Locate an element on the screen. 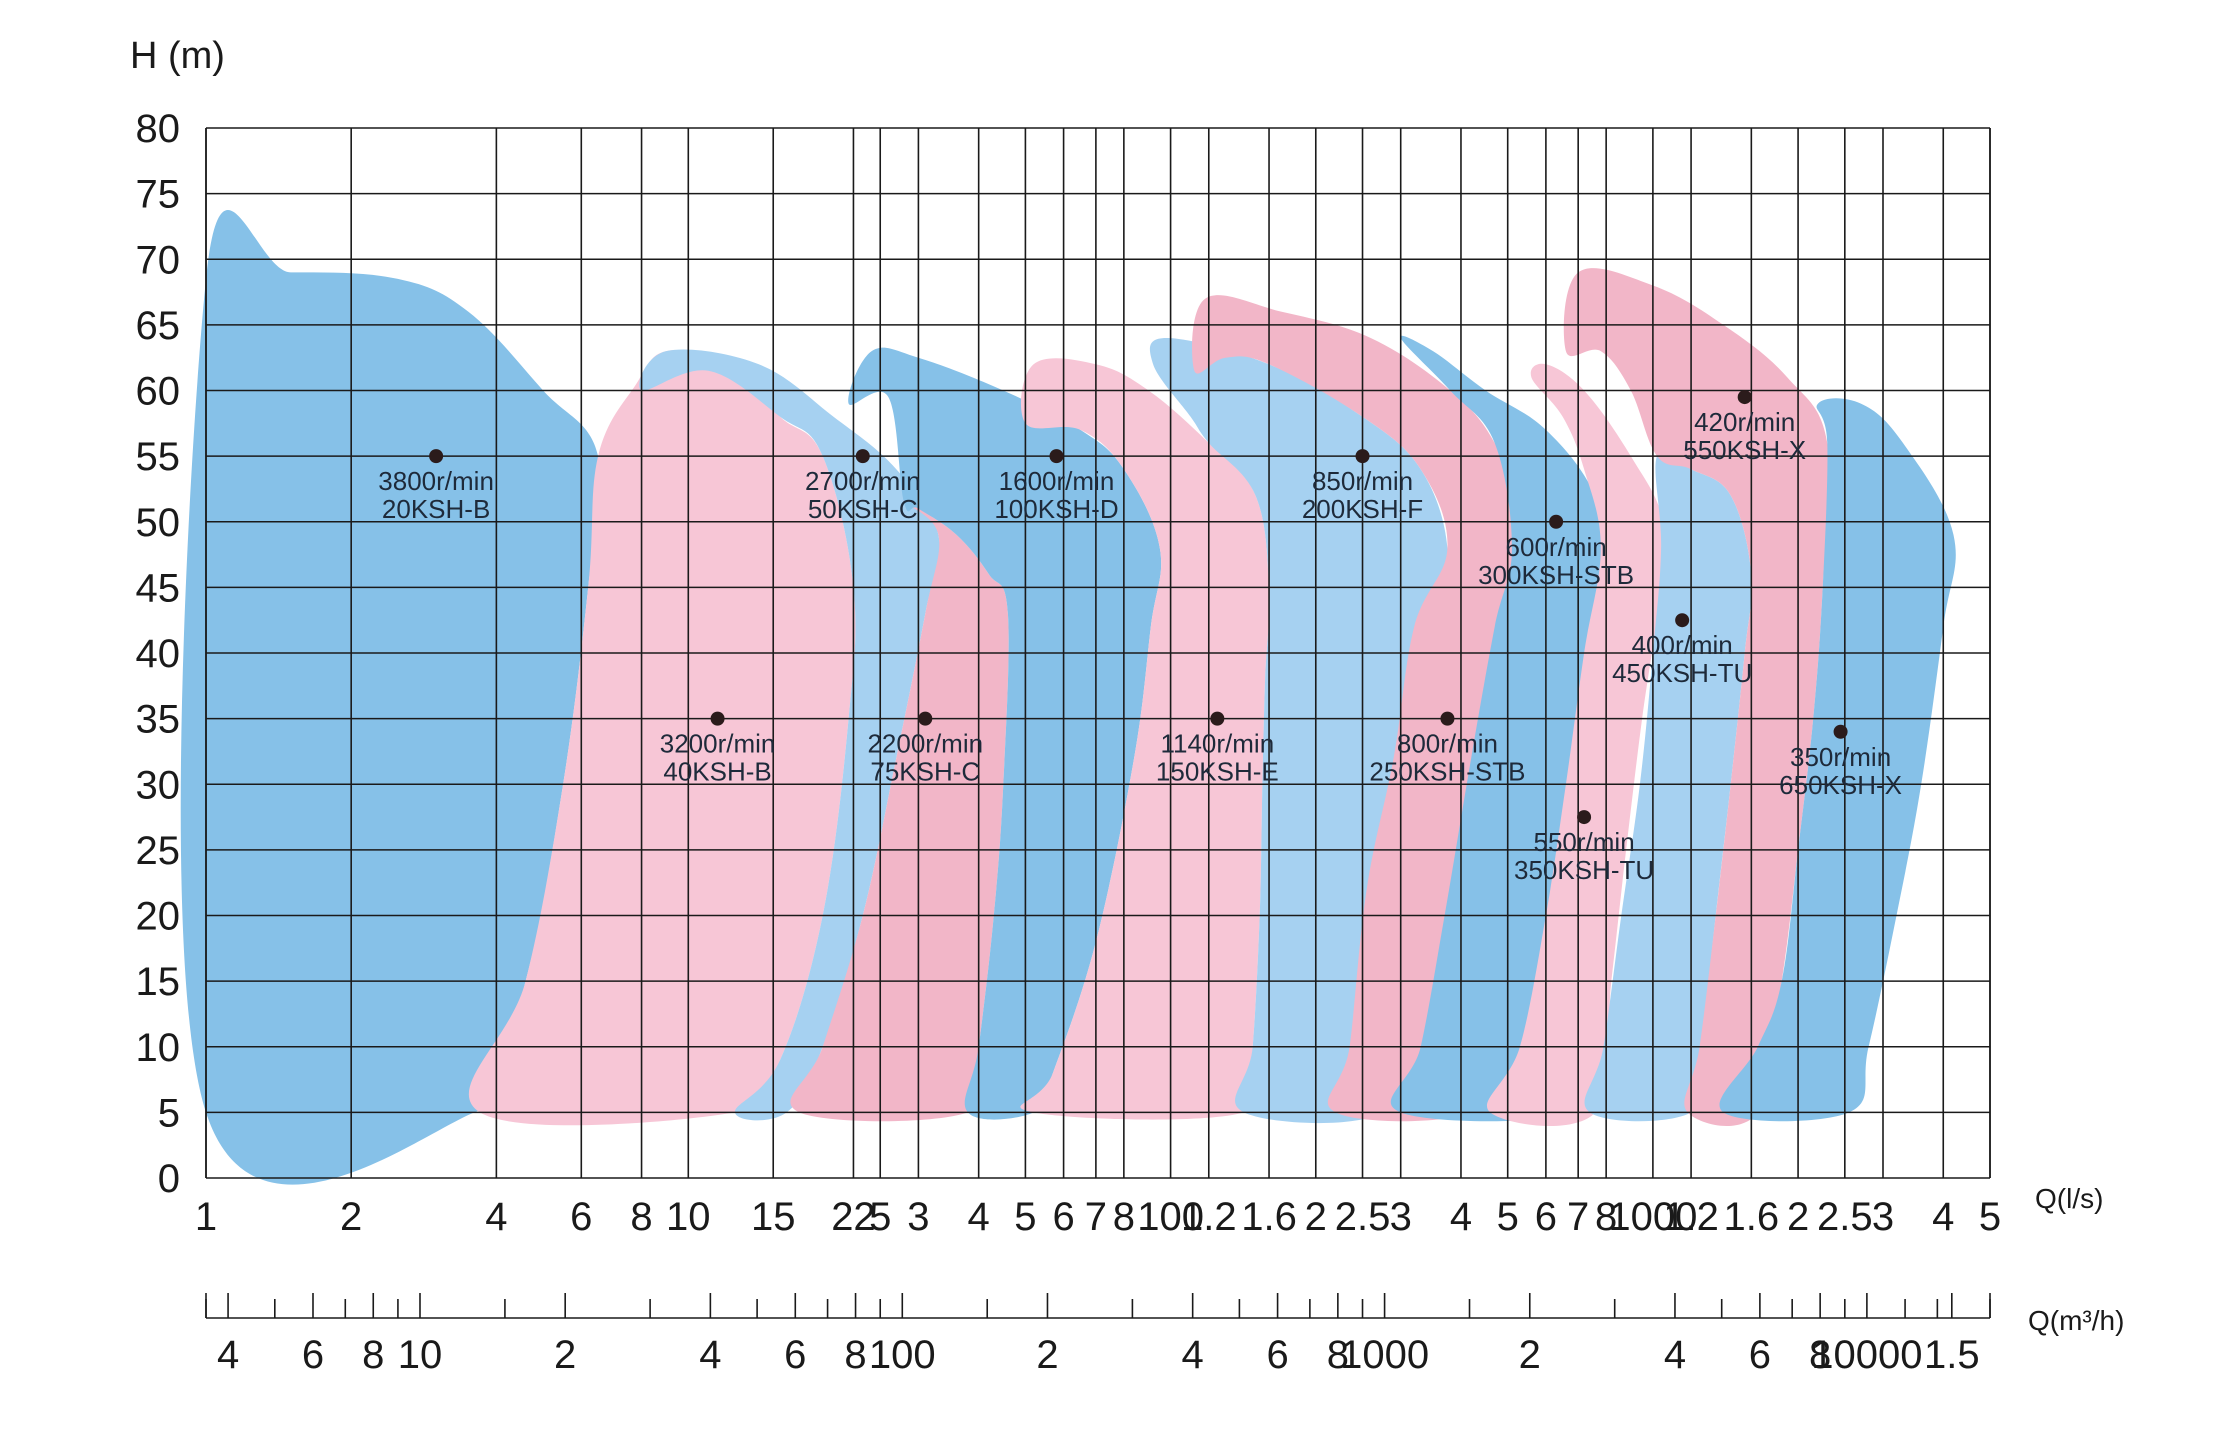 The width and height of the screenshot is (2232, 1453). area-450ksh-tu is located at coordinates (1668, 786).